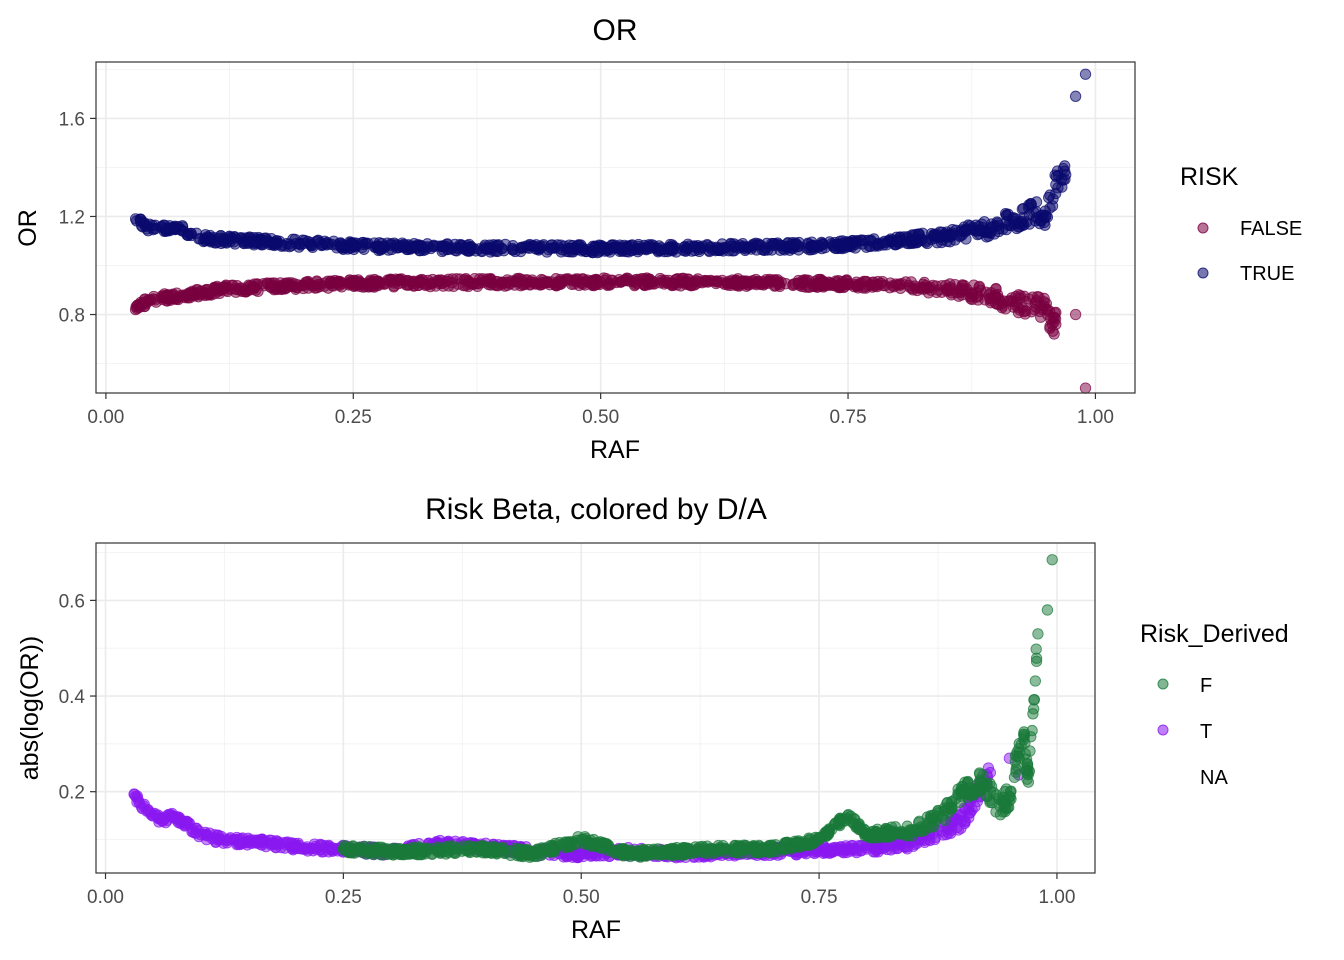  What do you see at coordinates (1214, 704) in the screenshot?
I see `risk-beta-chart-legend: Risk_Derived F T NA` at bounding box center [1214, 704].